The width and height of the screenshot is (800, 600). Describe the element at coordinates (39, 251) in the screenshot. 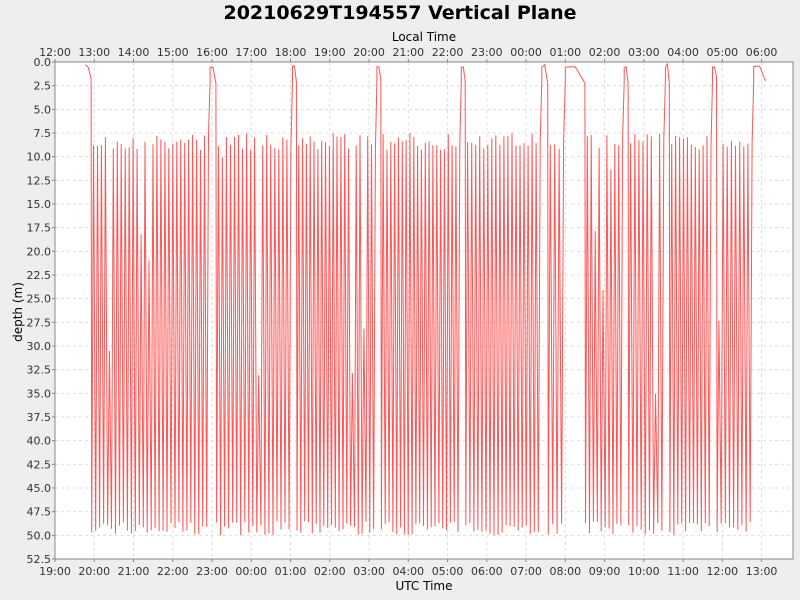

I see `y-tick-label: 20.0` at that location.